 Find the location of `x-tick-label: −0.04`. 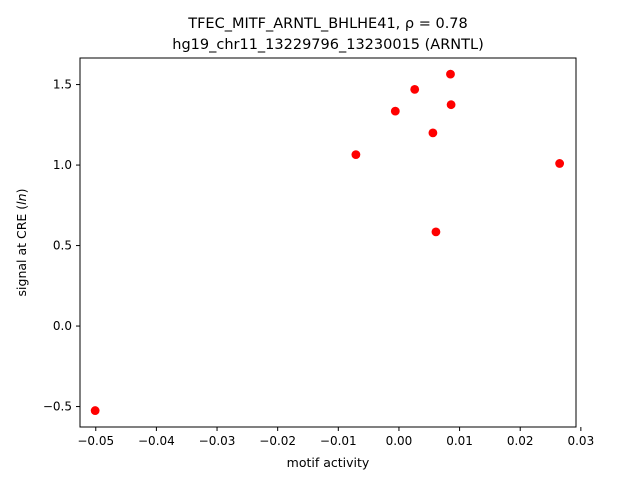

x-tick-label: −0.04 is located at coordinates (156, 441).